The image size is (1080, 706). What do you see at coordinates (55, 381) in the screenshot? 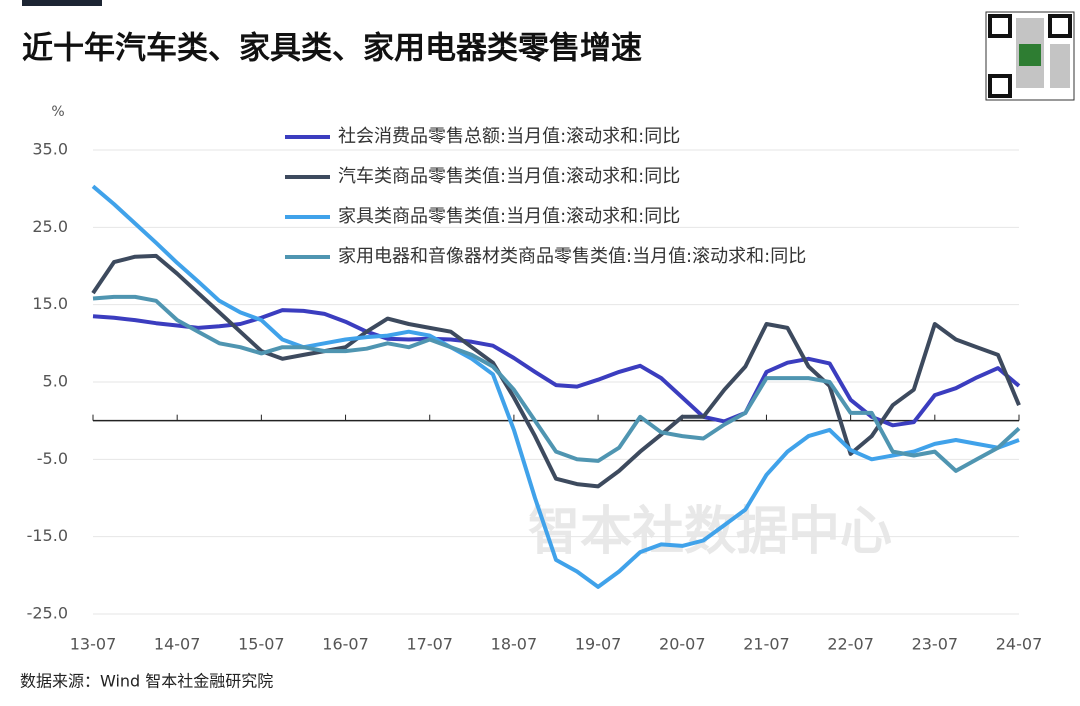
I see `y-tick-label: 5.0` at bounding box center [55, 381].